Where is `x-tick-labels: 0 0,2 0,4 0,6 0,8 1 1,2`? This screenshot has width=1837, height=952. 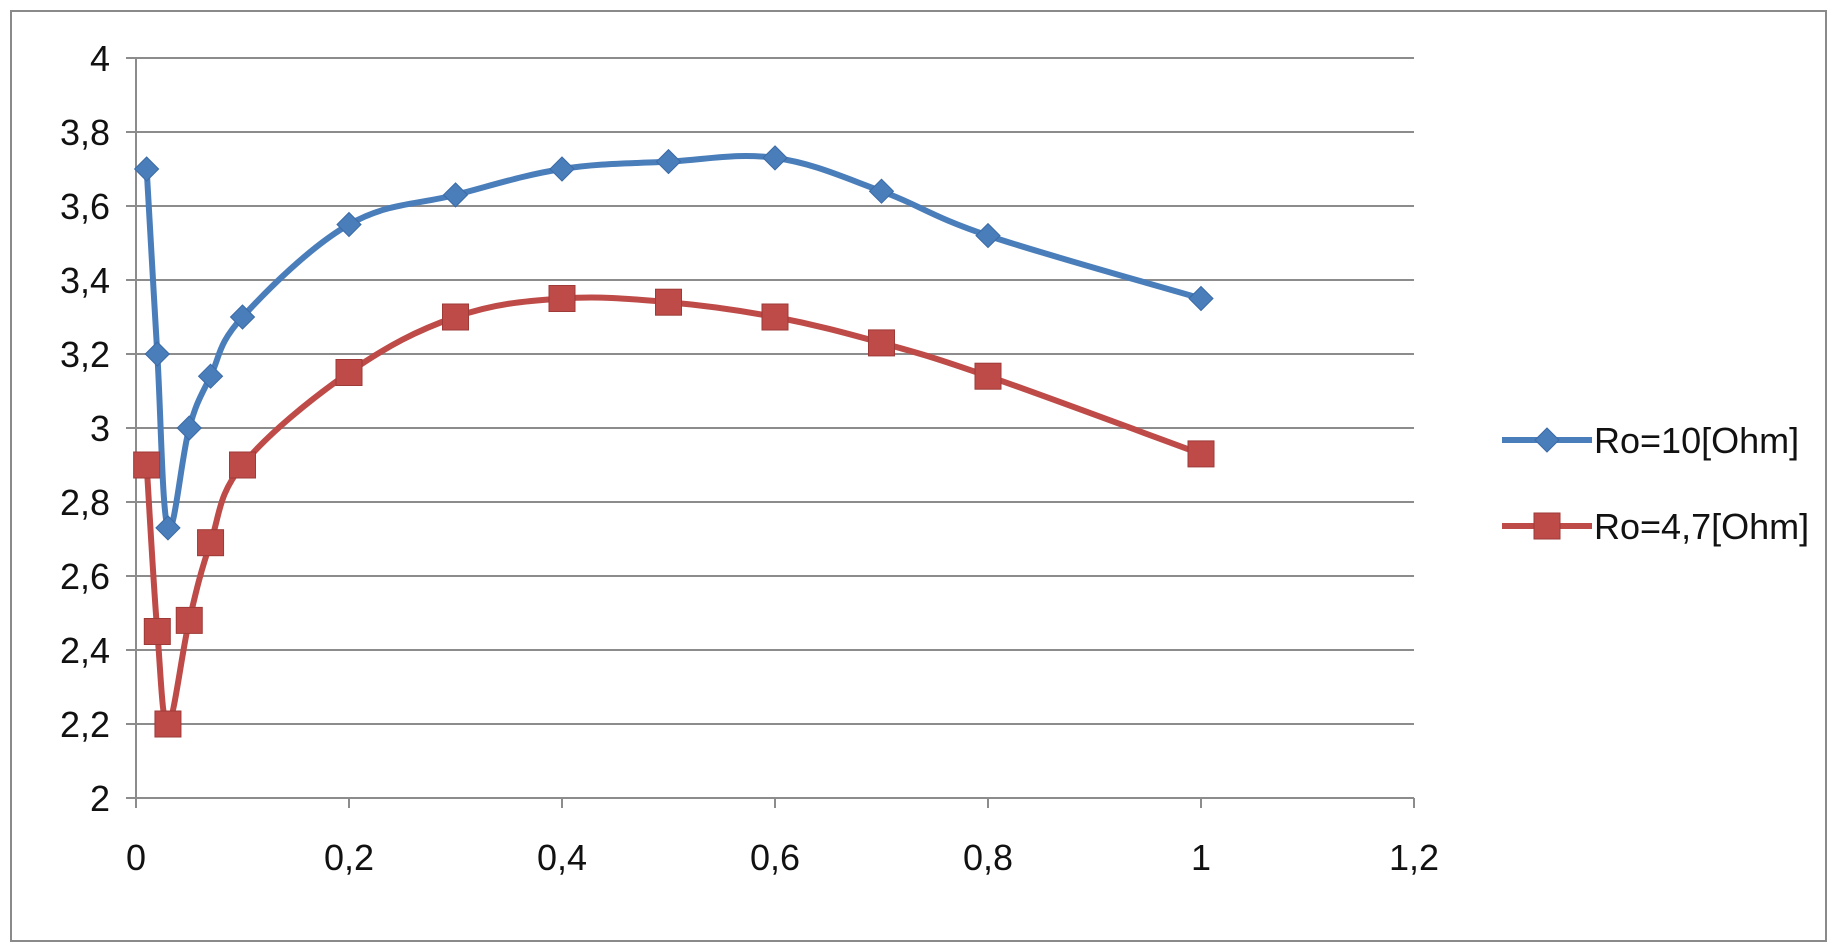 x-tick-labels: 0 0,2 0,4 0,6 0,8 1 1,2 is located at coordinates (782, 857).